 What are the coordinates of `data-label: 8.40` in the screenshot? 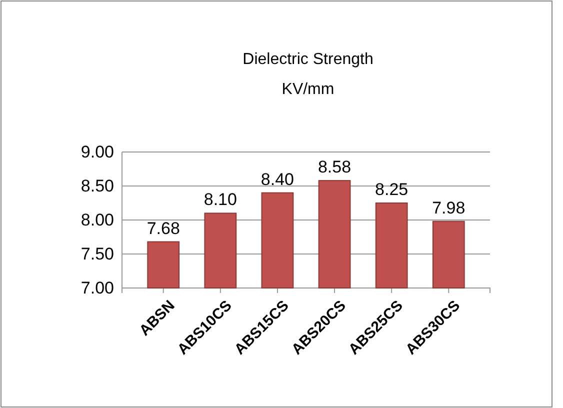 It's located at (277, 179).